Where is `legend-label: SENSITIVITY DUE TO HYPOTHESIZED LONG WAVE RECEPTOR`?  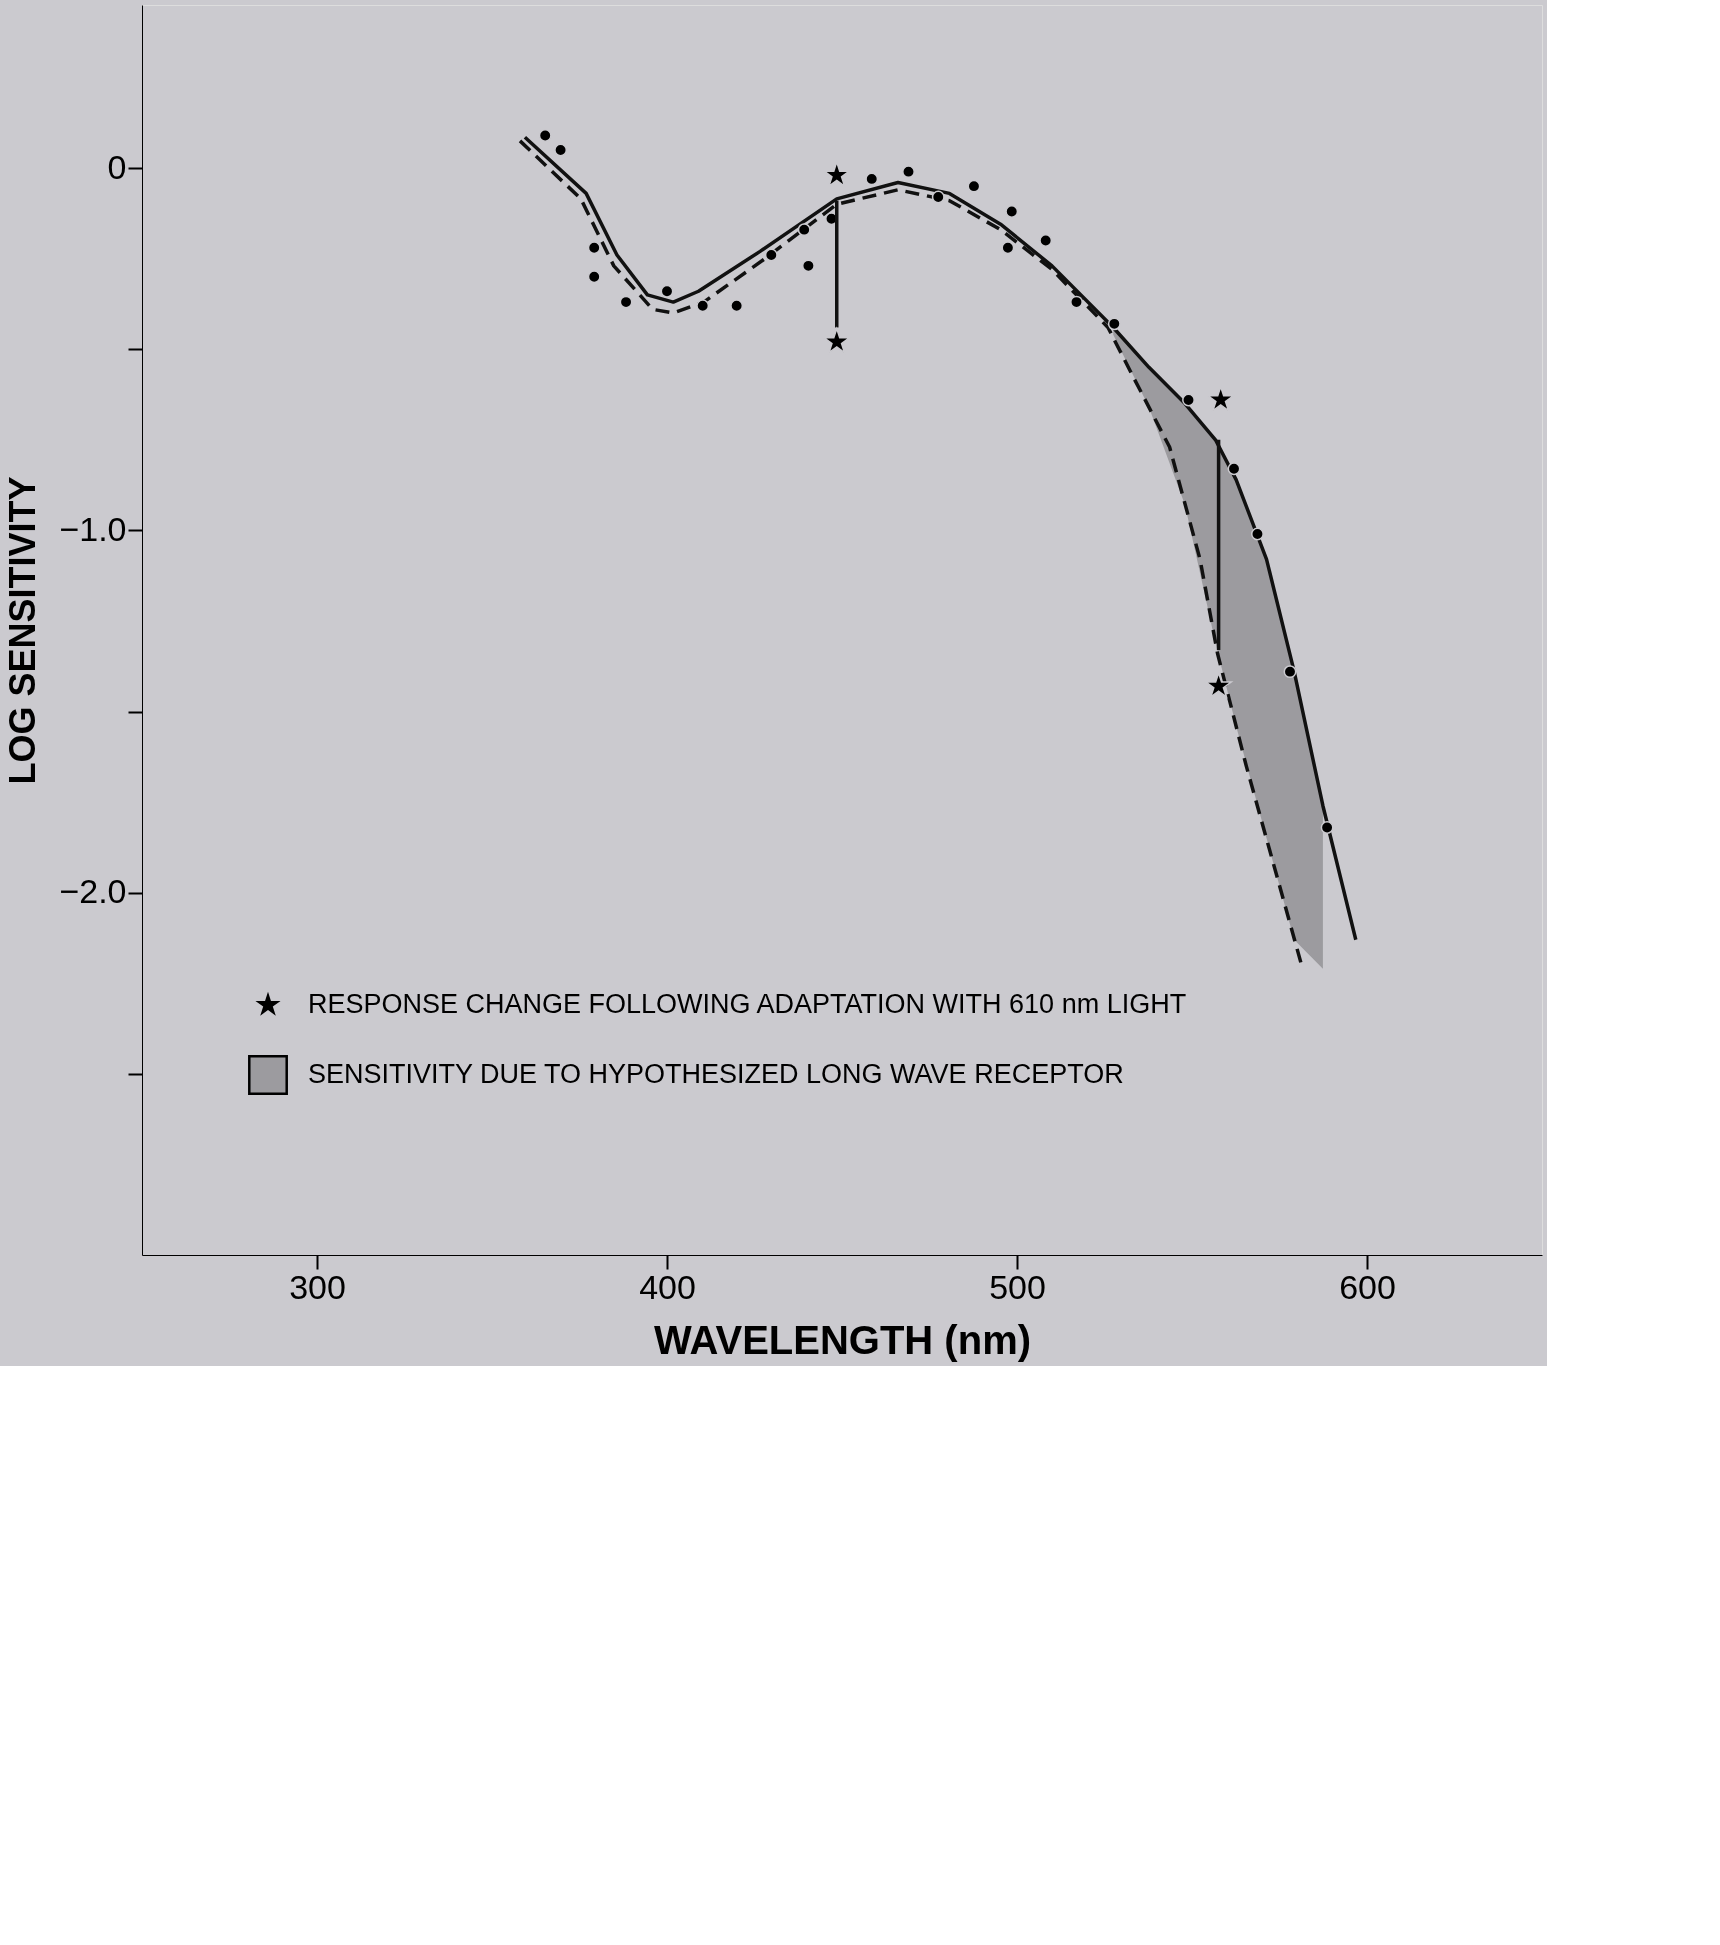
legend-label: SENSITIVITY DUE TO HYPOTHESIZED LONG WAVE RECEPTOR is located at coordinates (716, 1074).